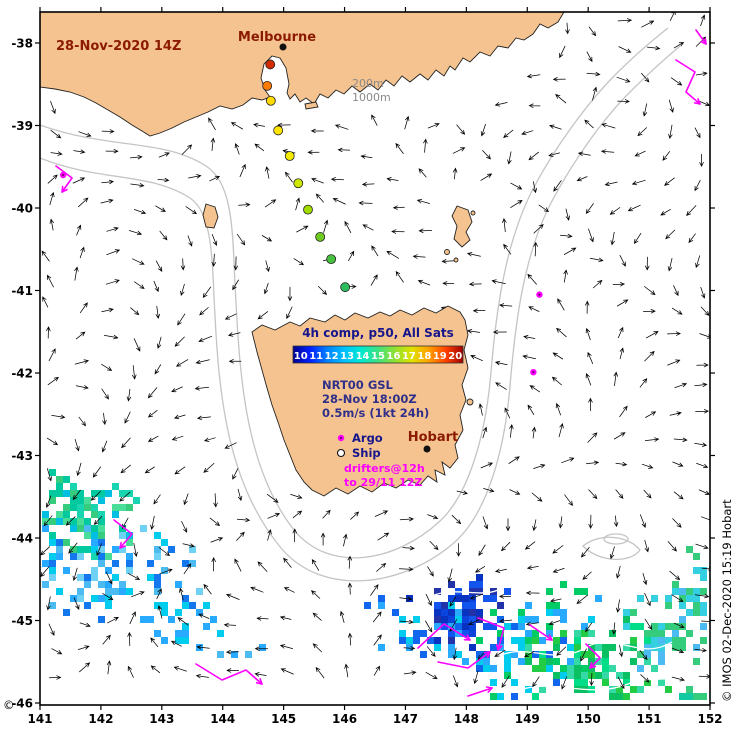  I want to click on x-axis-tick-label: 148, so click(466, 719).